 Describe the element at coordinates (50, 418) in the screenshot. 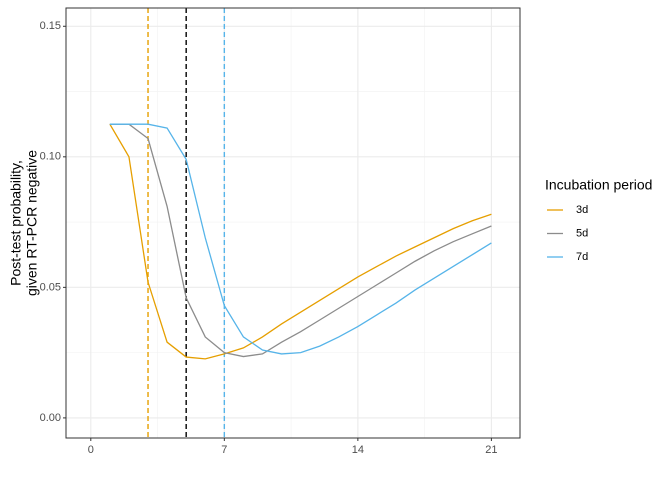

I see `y-tick-label: 0.00` at that location.